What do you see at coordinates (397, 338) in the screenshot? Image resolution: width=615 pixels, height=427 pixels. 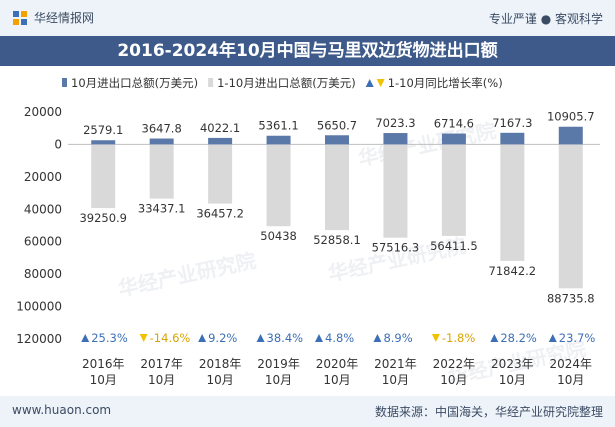 I see `growth-value-label: 8.9%` at bounding box center [397, 338].